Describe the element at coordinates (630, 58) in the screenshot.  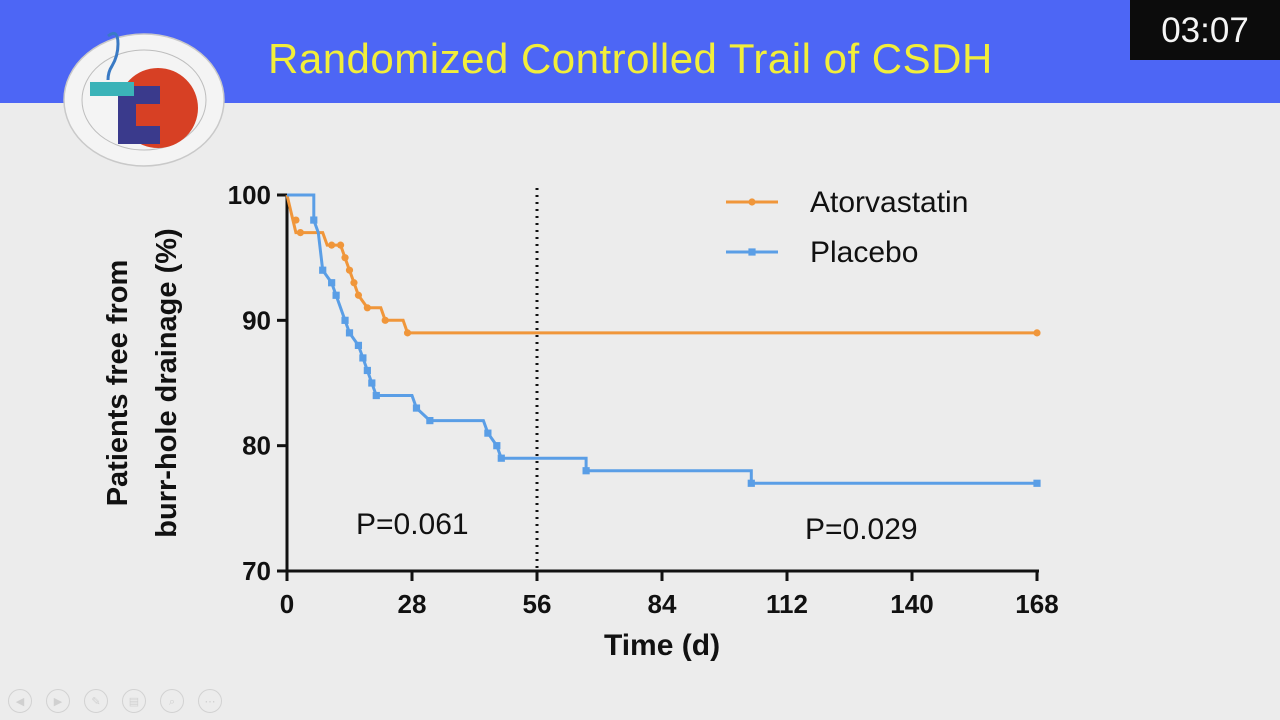
I see `slide-title: Randomized Controlled Trail of CSDH` at that location.